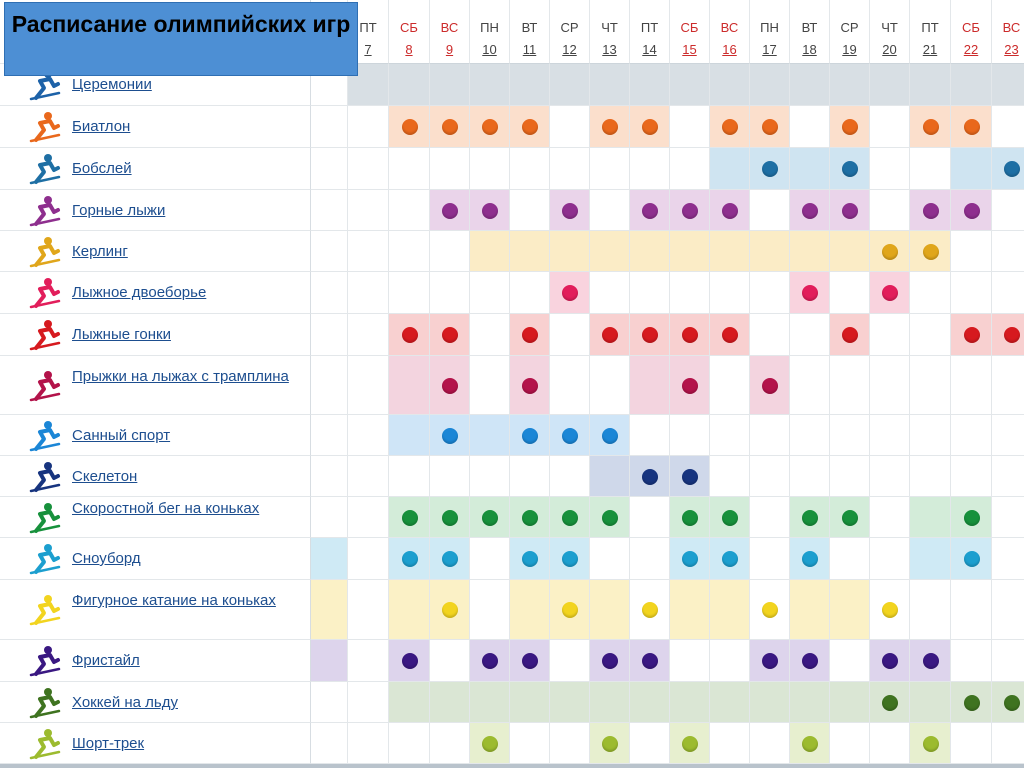 The width and height of the screenshot is (1024, 768). What do you see at coordinates (849, 49) in the screenshot?
I see `day-number-link: 19` at bounding box center [849, 49].